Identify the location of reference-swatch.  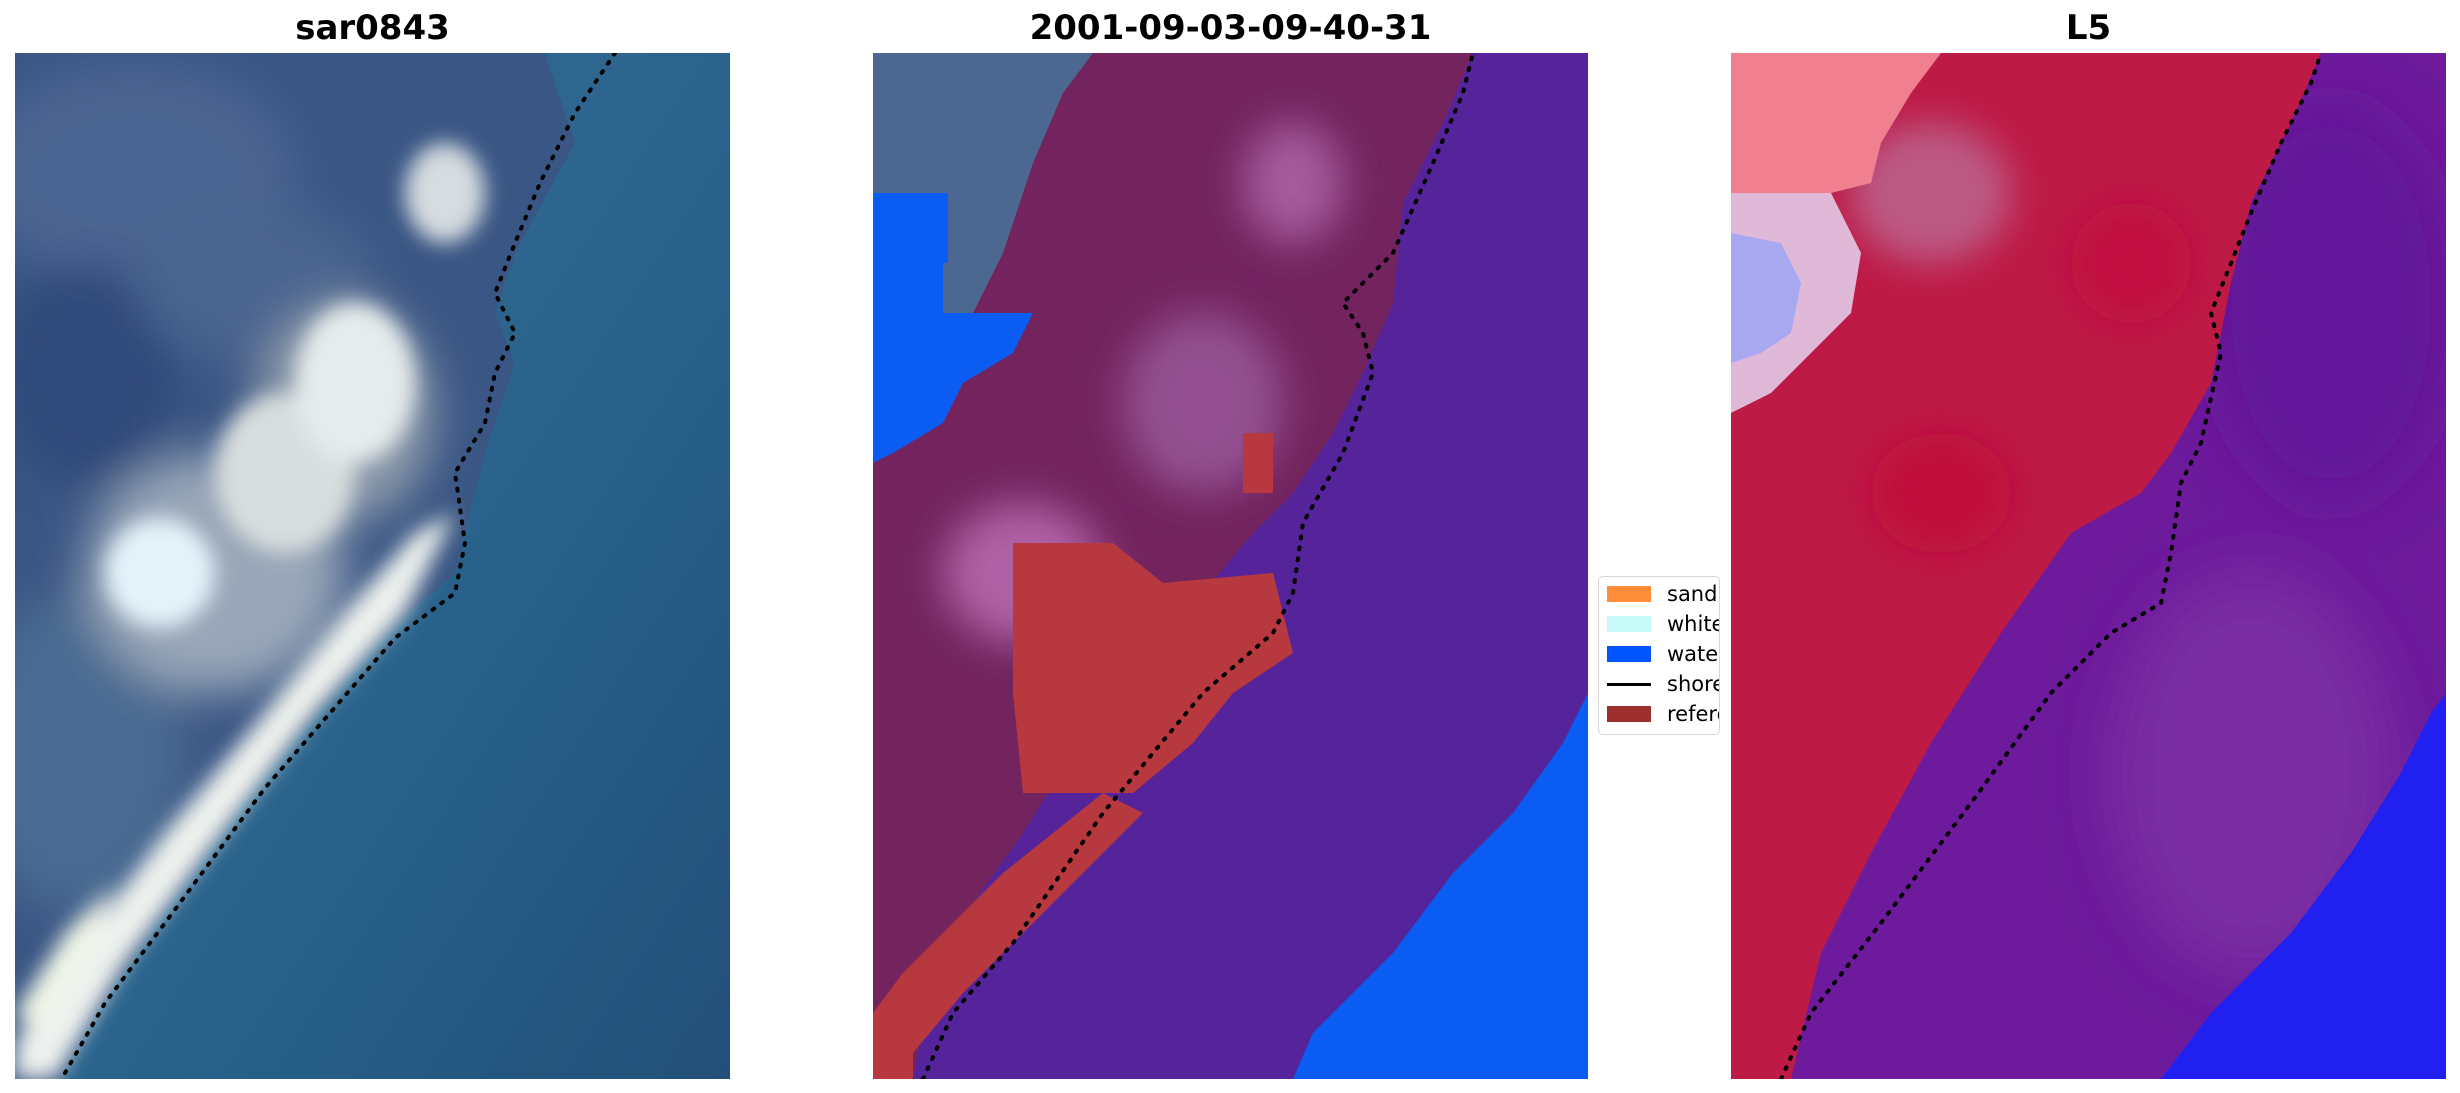
(1629, 714).